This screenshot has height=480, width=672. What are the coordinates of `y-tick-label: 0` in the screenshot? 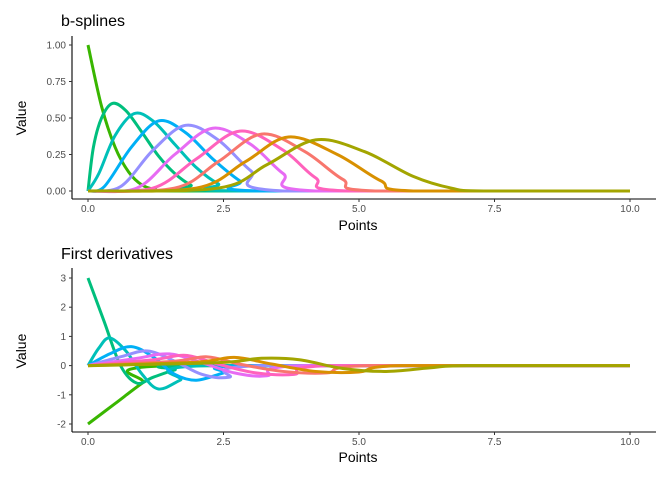 It's located at (63, 366).